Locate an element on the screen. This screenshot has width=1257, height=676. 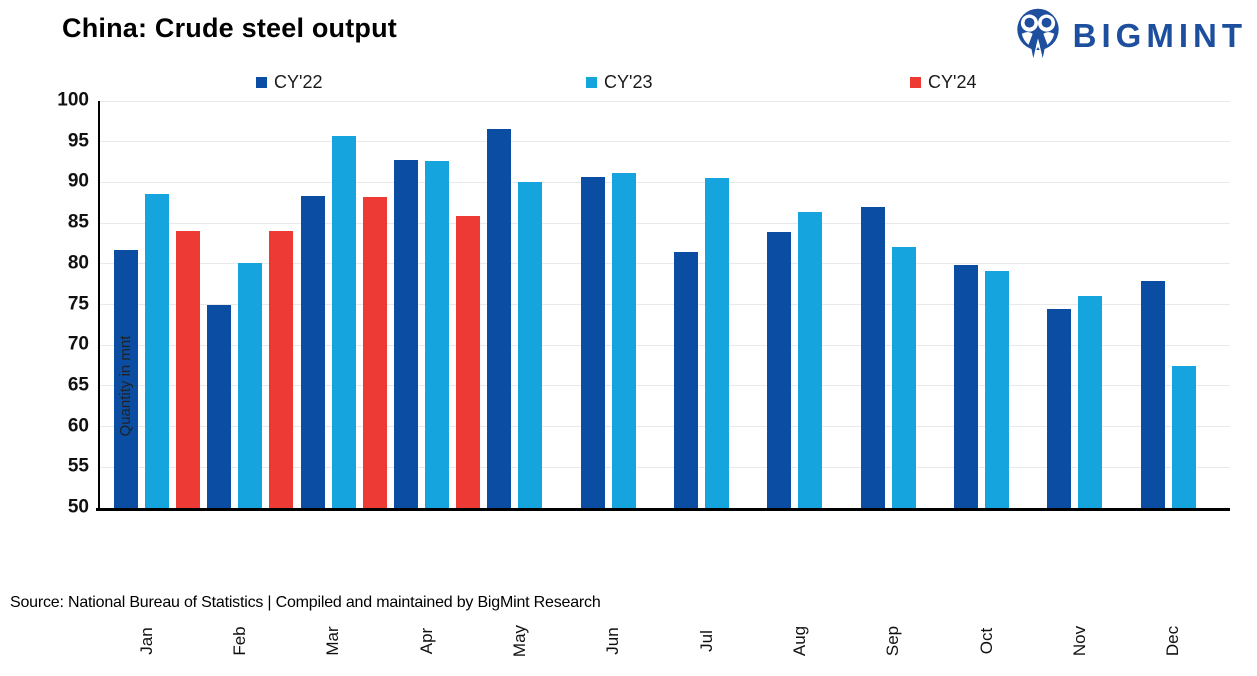
bar-sep-cy23 is located at coordinates (903, 377).